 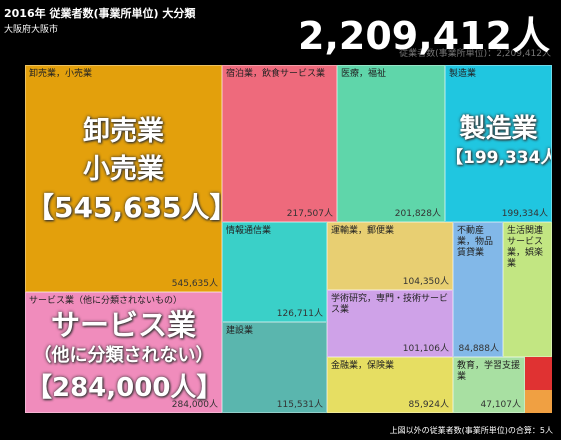 I want to click on value-label: 84,888人, so click(x=479, y=349).